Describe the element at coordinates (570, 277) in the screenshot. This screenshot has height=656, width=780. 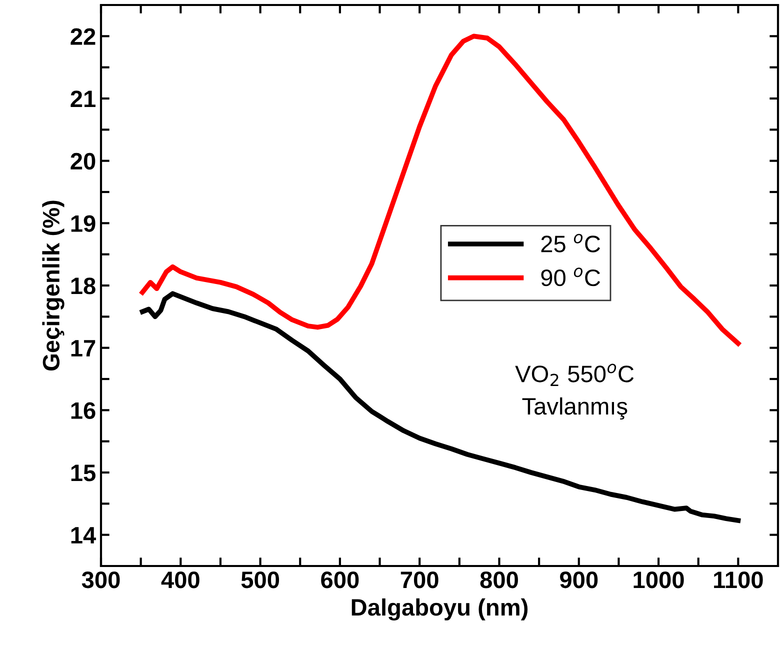
I see `legend-label: 90 $^{o}$C` at that location.